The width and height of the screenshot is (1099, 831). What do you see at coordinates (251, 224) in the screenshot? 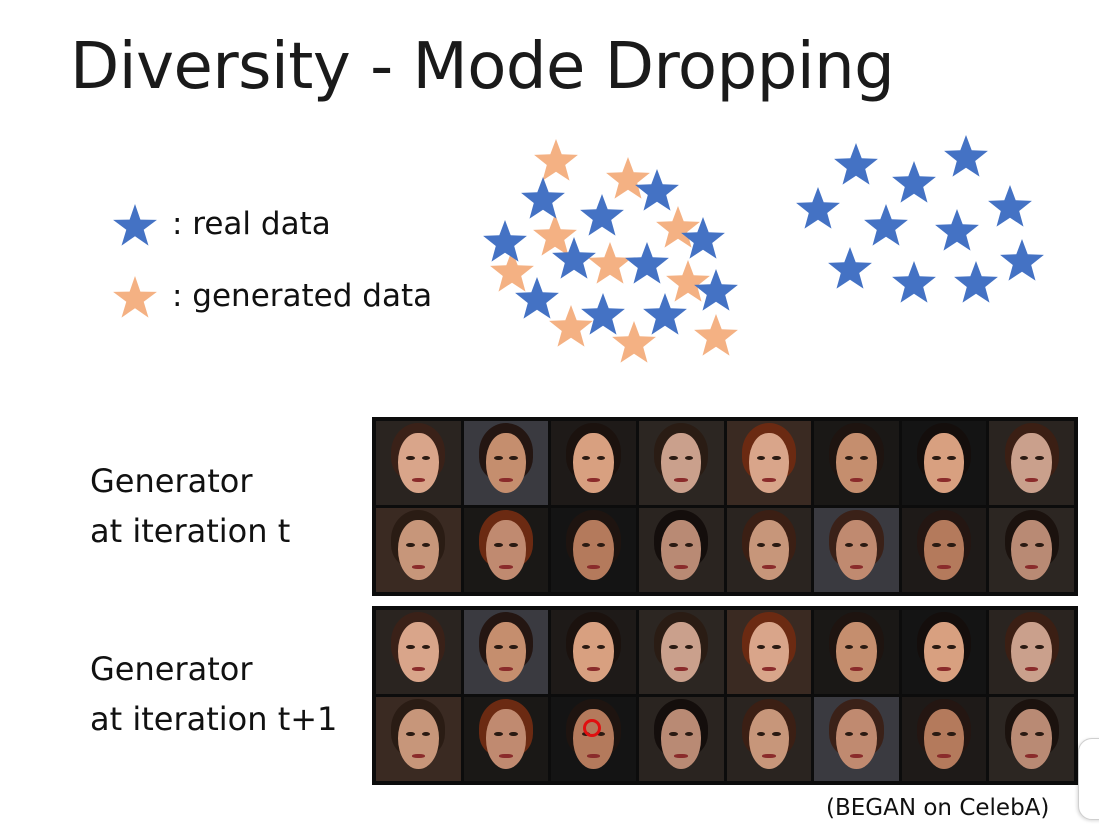
I see `legend-label-real: : real data` at bounding box center [251, 224].